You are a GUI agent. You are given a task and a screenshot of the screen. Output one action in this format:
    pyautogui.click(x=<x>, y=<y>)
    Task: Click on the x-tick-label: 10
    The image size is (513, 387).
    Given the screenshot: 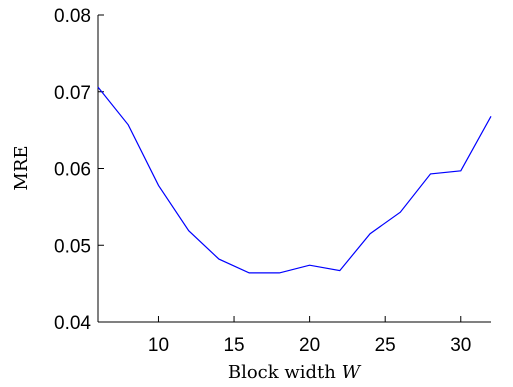 What is the action you would take?
    pyautogui.click(x=158, y=345)
    